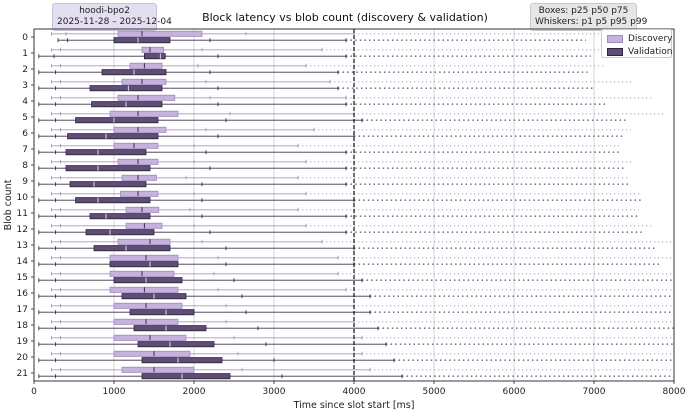 The width and height of the screenshot is (690, 414). What do you see at coordinates (194, 392) in the screenshot?
I see `x-tick-label: 2000` at bounding box center [194, 392].